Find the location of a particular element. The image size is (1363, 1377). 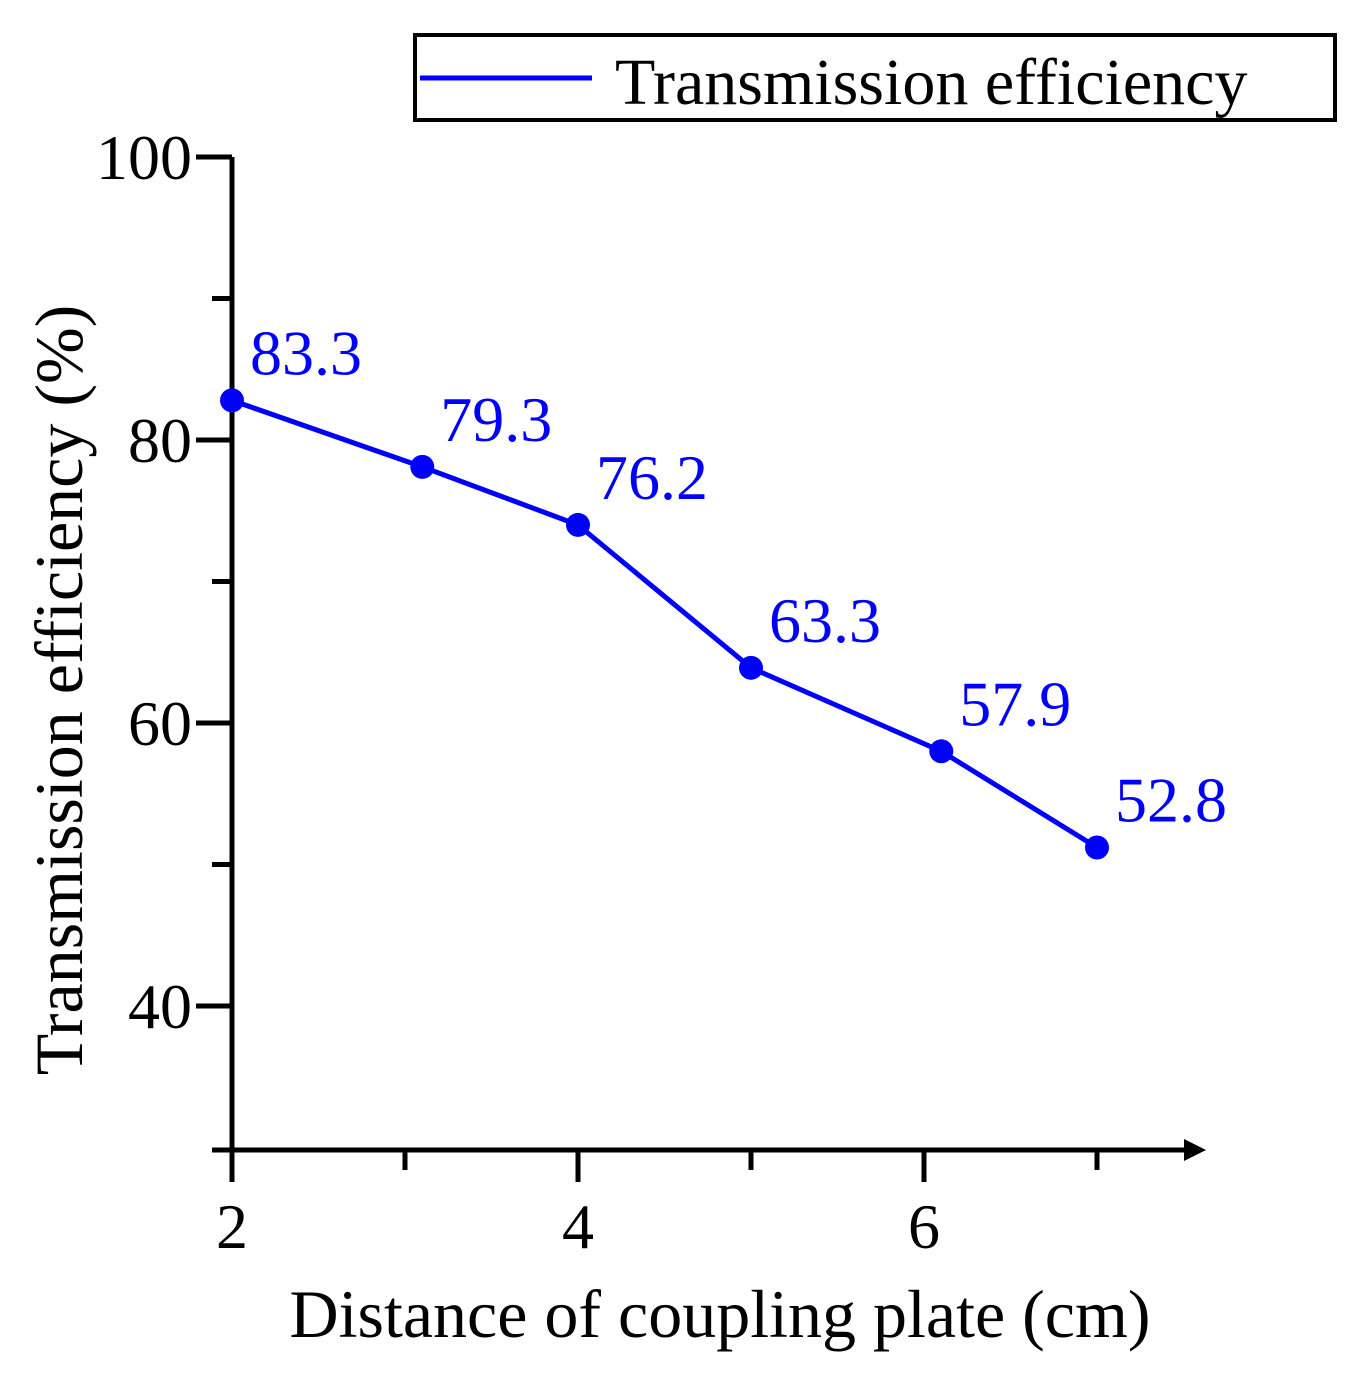

data-label: 76.2 is located at coordinates (652, 477).